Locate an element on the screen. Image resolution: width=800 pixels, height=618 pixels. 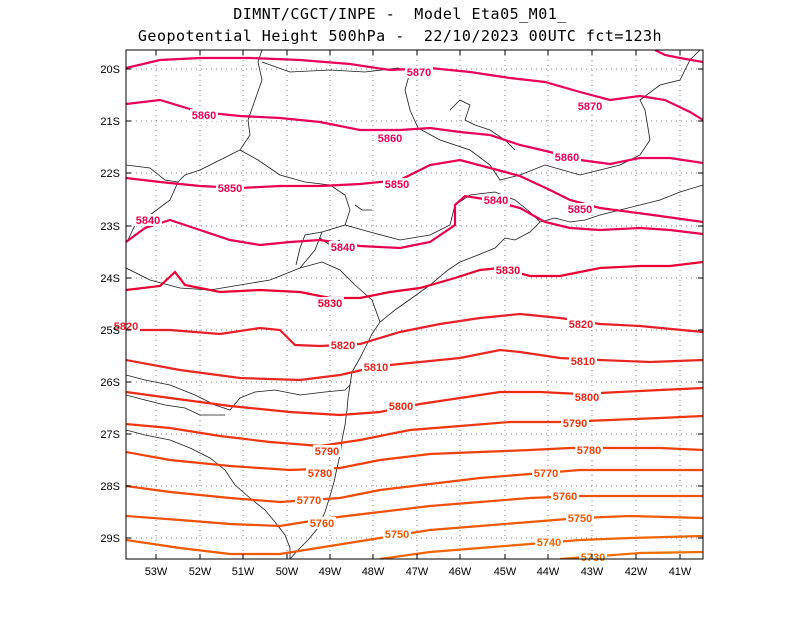
contour-label: 5800 is located at coordinates (401, 407).